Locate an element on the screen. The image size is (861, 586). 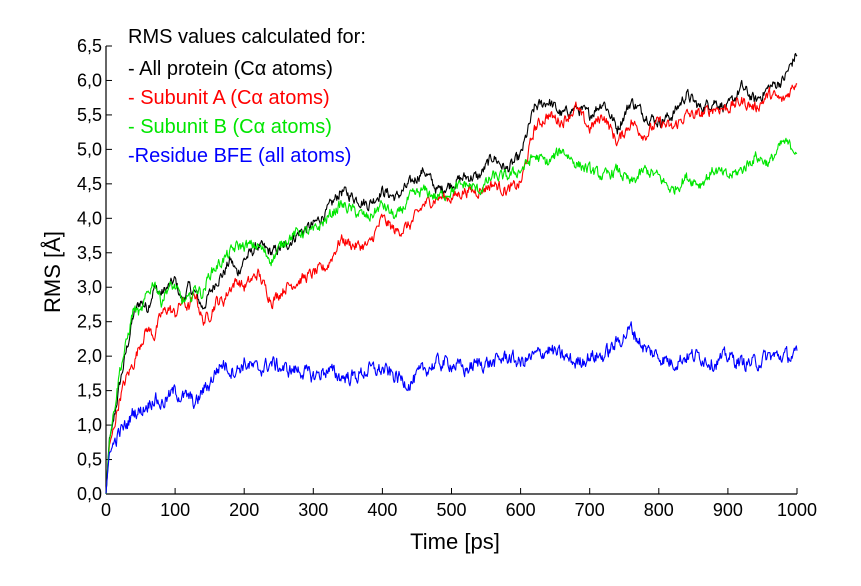
y-tick-label: 1,0 is located at coordinates (89, 425).